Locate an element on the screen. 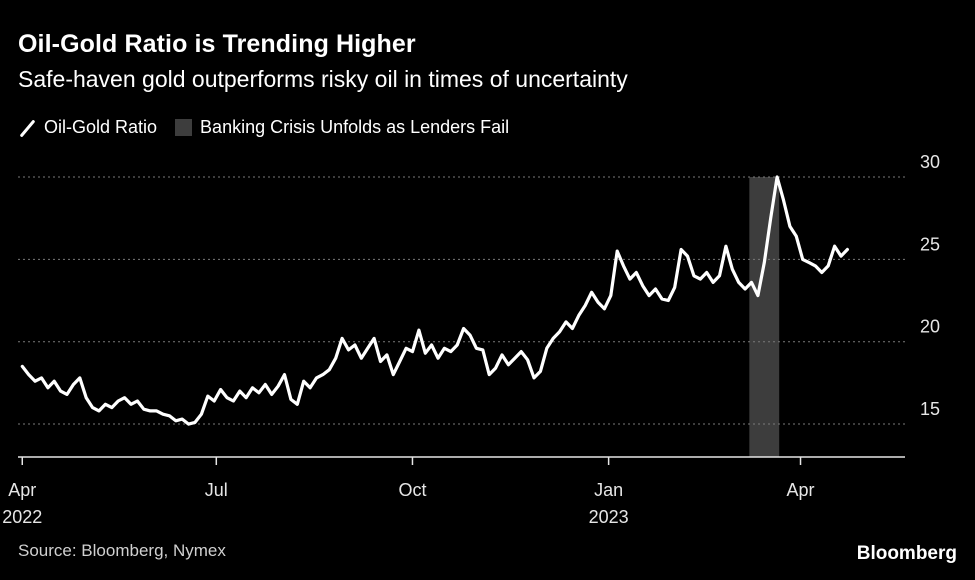 This screenshot has width=975, height=580. legend-item-banking-crisis: Banking Crisis Unfolds as Lenders Fail is located at coordinates (342, 127).